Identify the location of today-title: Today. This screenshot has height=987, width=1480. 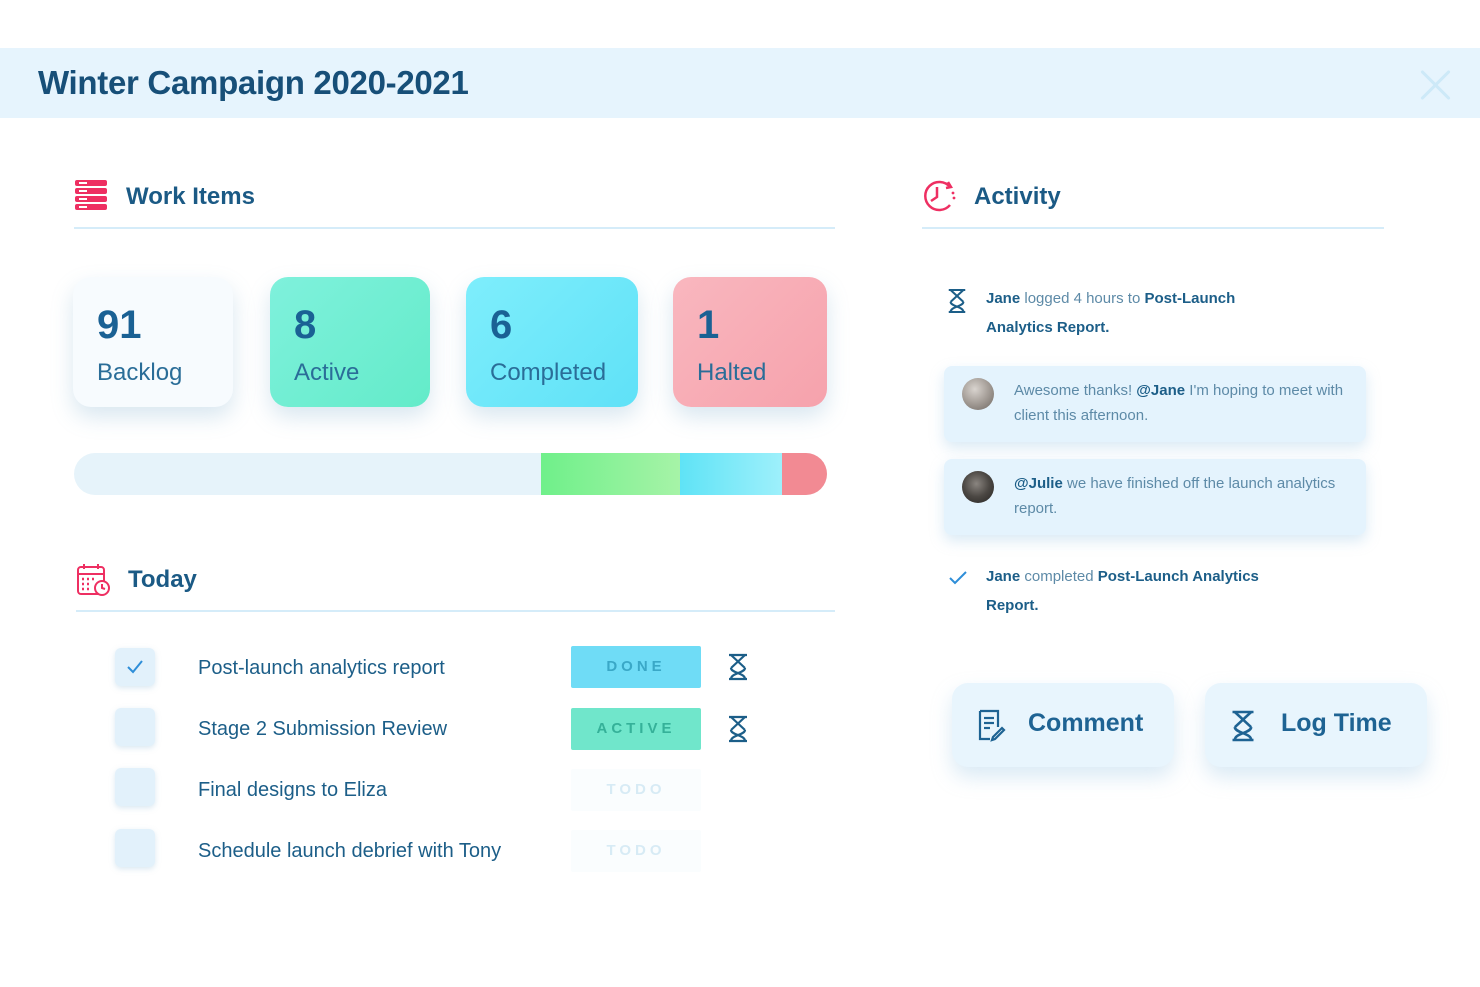
(162, 579).